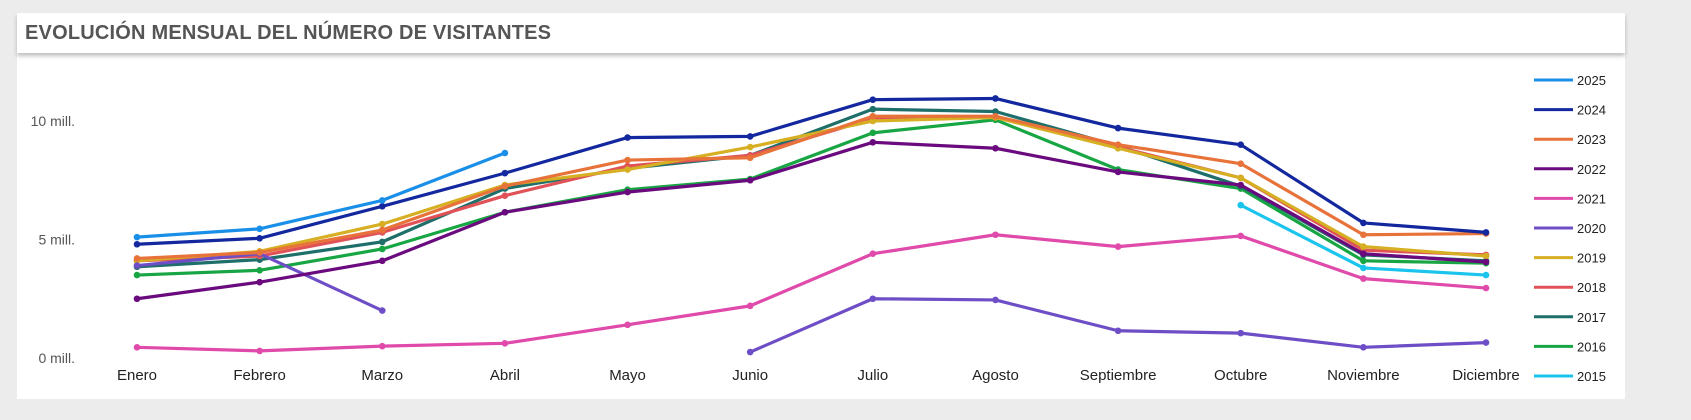 This screenshot has height=420, width=1691. Describe the element at coordinates (1570, 169) in the screenshot. I see `legend-item-2022: 2022` at that location.